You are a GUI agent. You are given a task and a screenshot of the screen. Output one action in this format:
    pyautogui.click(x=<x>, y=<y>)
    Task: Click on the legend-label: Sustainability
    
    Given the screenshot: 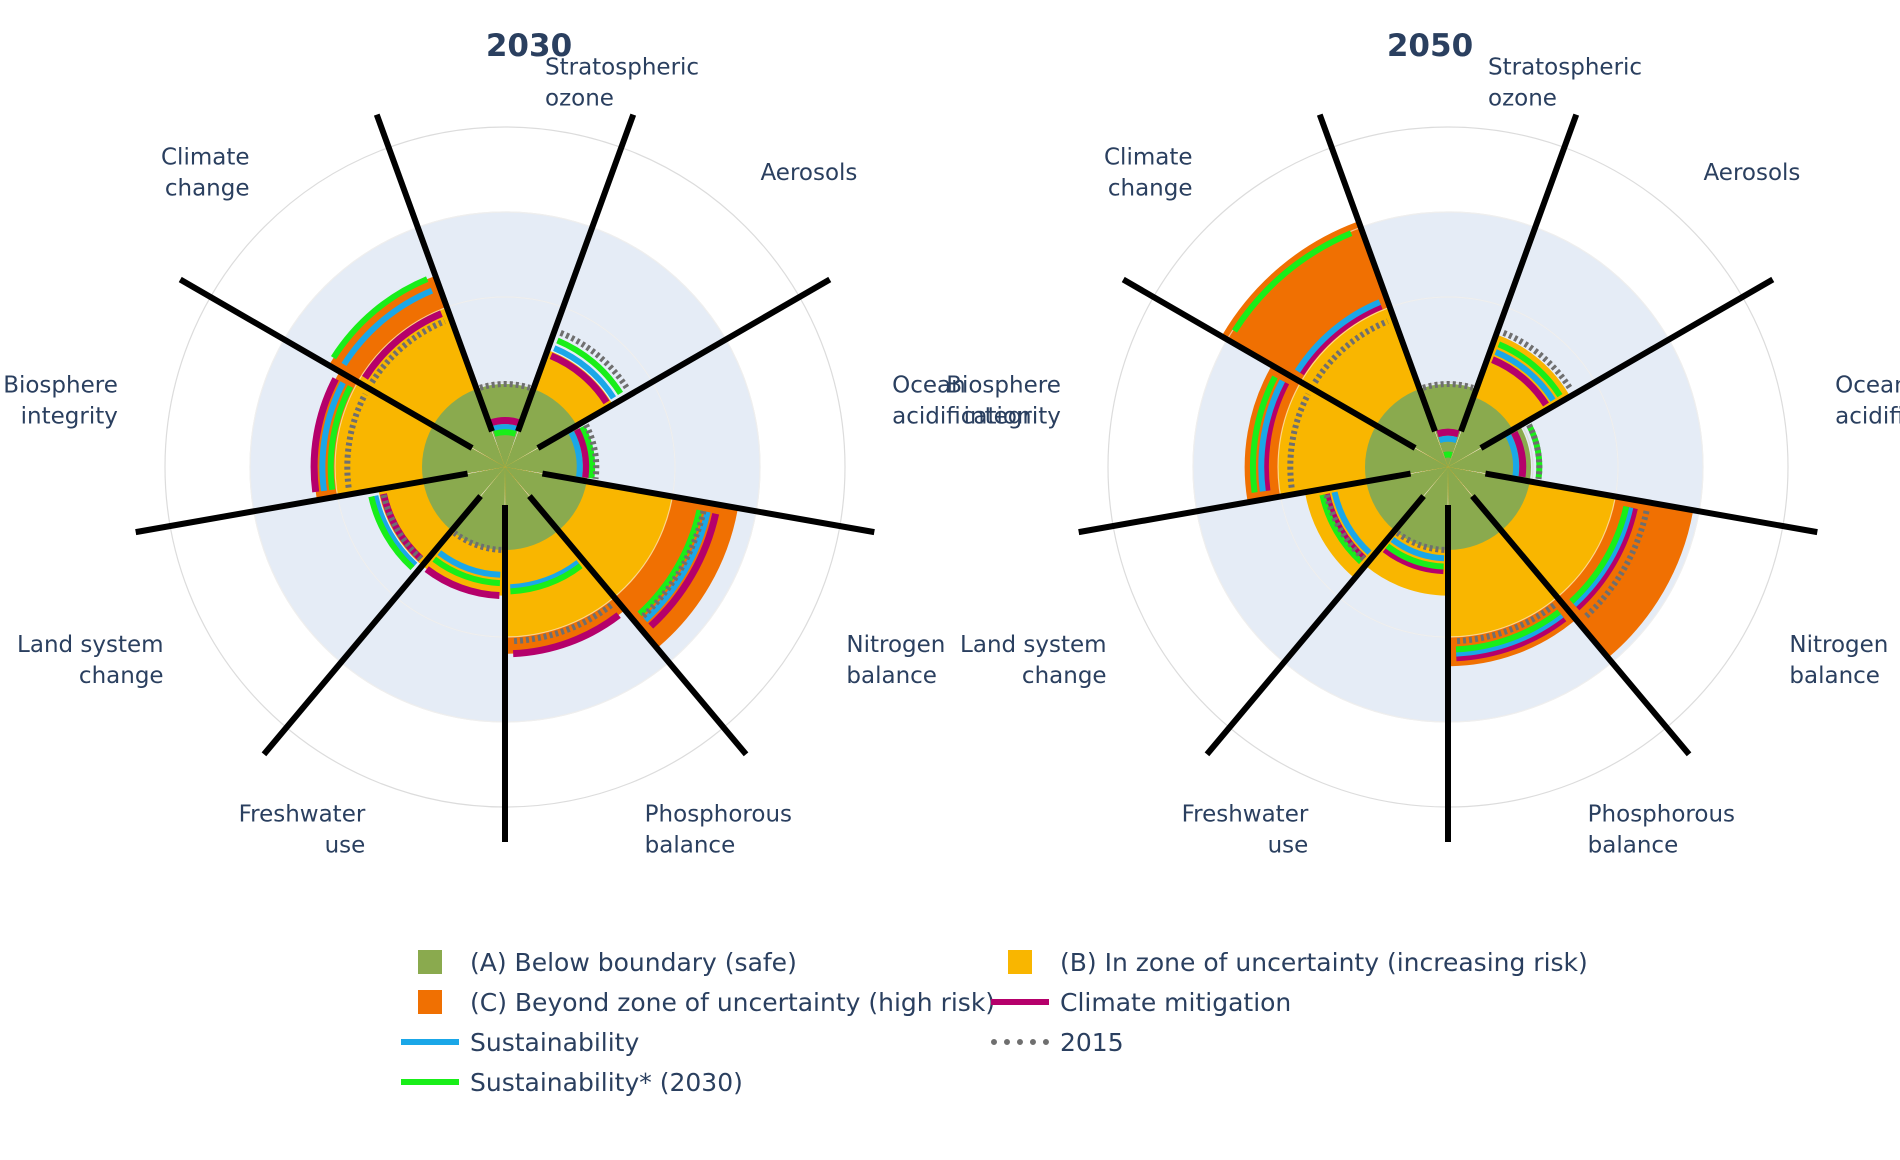 What is the action you would take?
    pyautogui.click(x=555, y=1042)
    